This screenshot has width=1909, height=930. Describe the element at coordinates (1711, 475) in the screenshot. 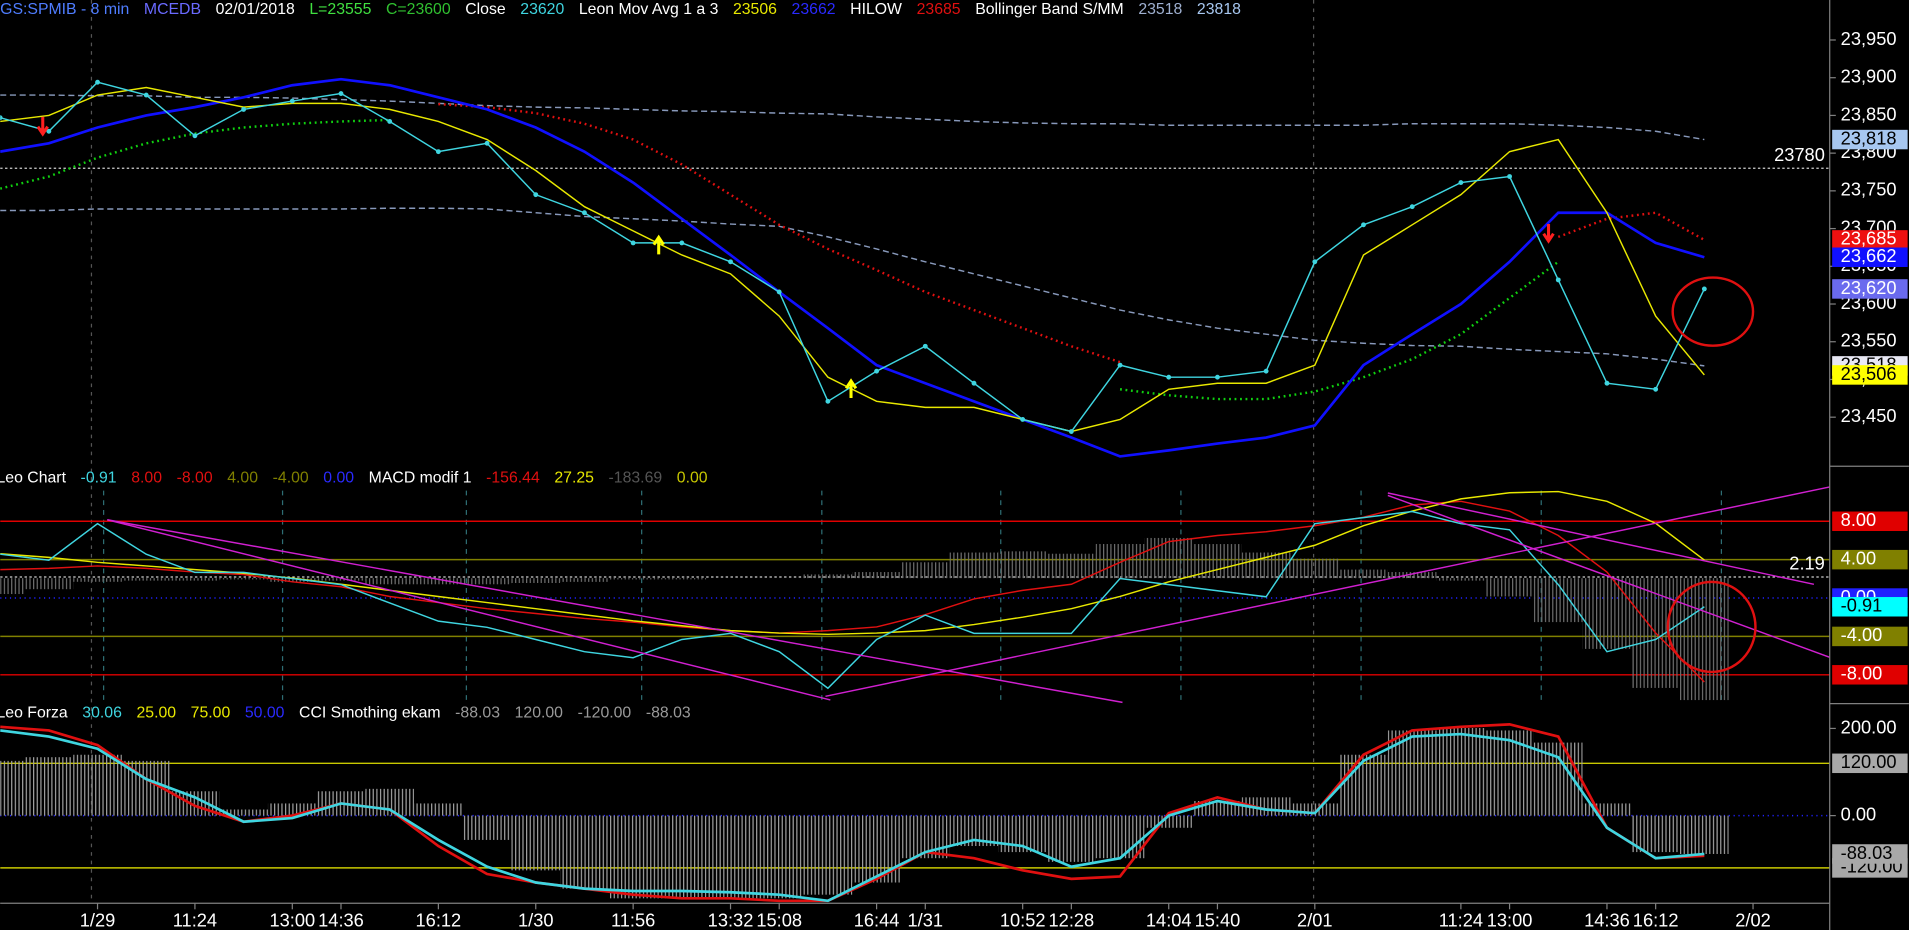

I see `highlight-circles` at that location.